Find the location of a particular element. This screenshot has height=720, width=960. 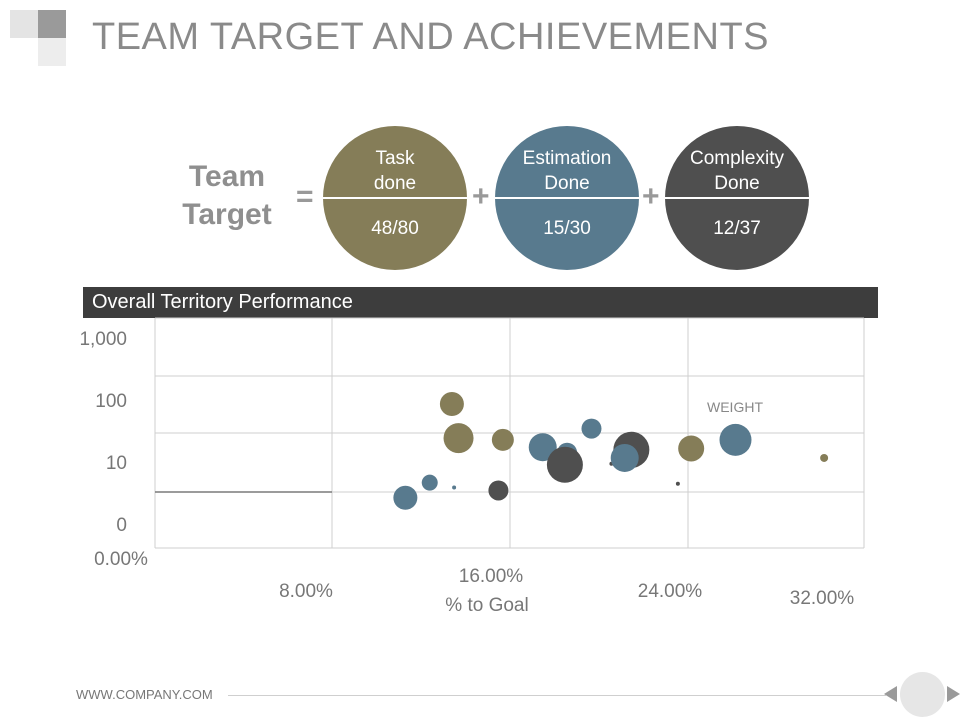

x-tick-label: 0.00% is located at coordinates (121, 559).